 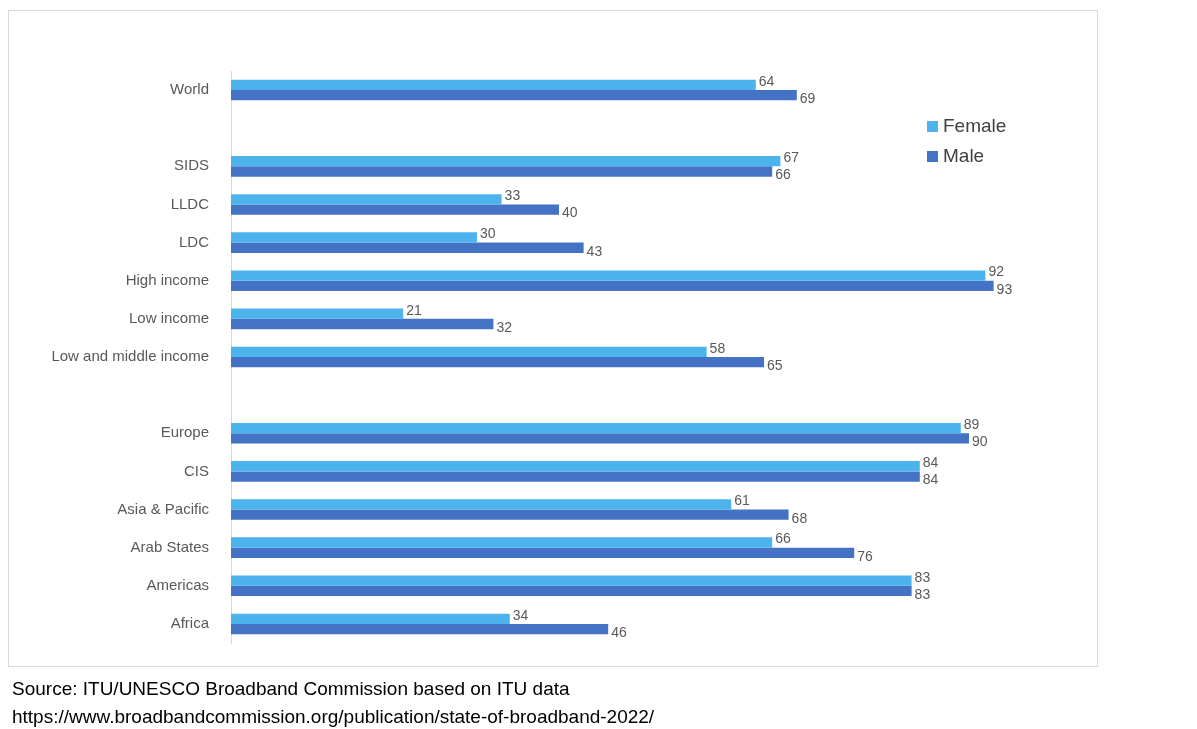 What do you see at coordinates (766, 80) in the screenshot?
I see `data-label: 64` at bounding box center [766, 80].